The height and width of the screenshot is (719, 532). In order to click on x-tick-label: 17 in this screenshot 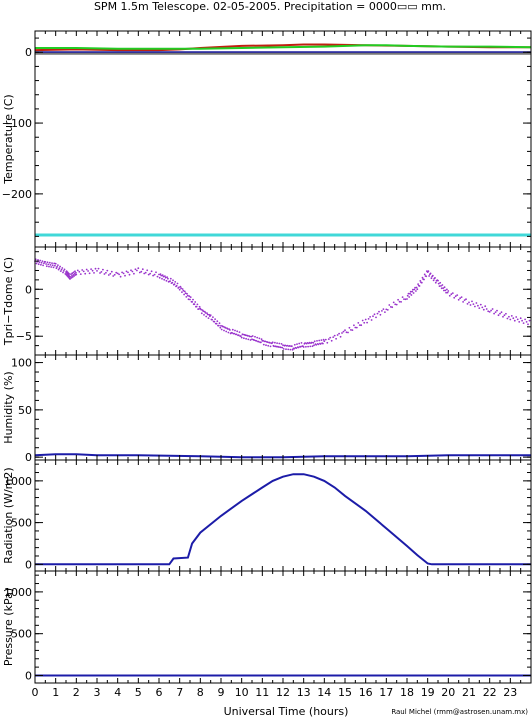, I will do `click(386, 692)`.